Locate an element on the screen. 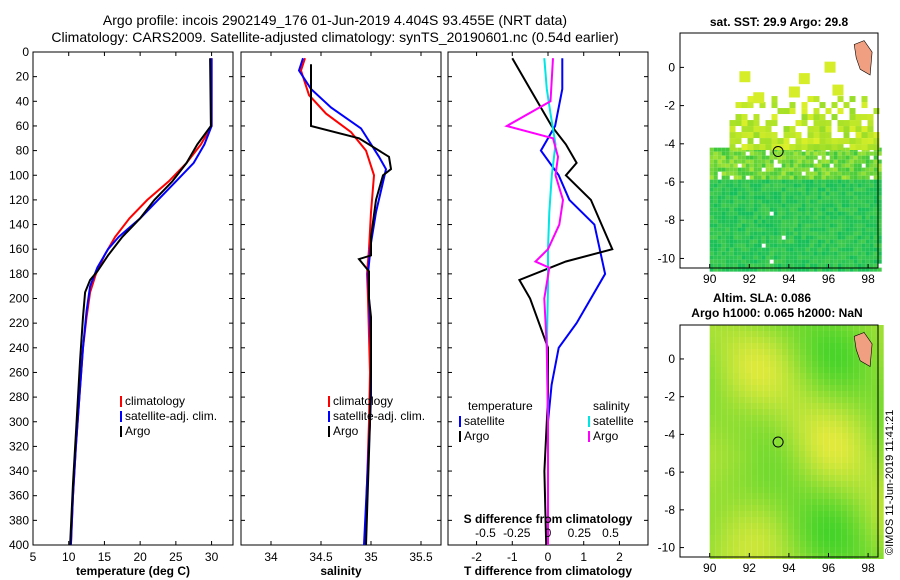  x-tick-label: 25 is located at coordinates (176, 557).